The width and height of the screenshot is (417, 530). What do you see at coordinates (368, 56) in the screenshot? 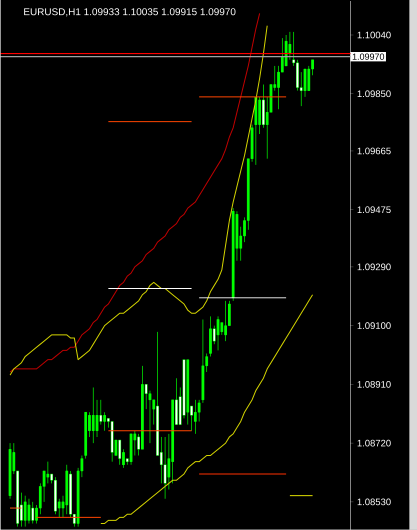
I see `ref-line-label: 1.09970` at bounding box center [368, 56].